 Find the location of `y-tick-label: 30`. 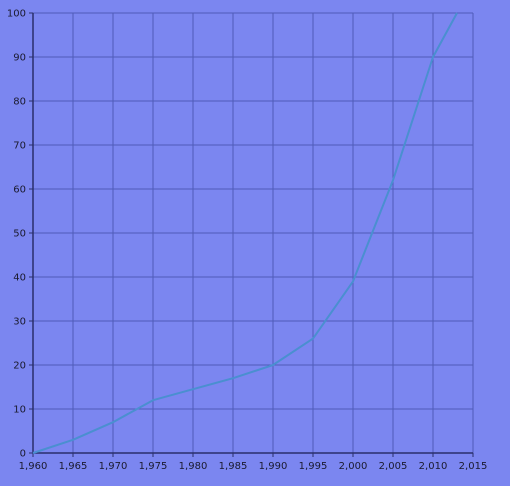

y-tick-label: 30 is located at coordinates (19, 322).